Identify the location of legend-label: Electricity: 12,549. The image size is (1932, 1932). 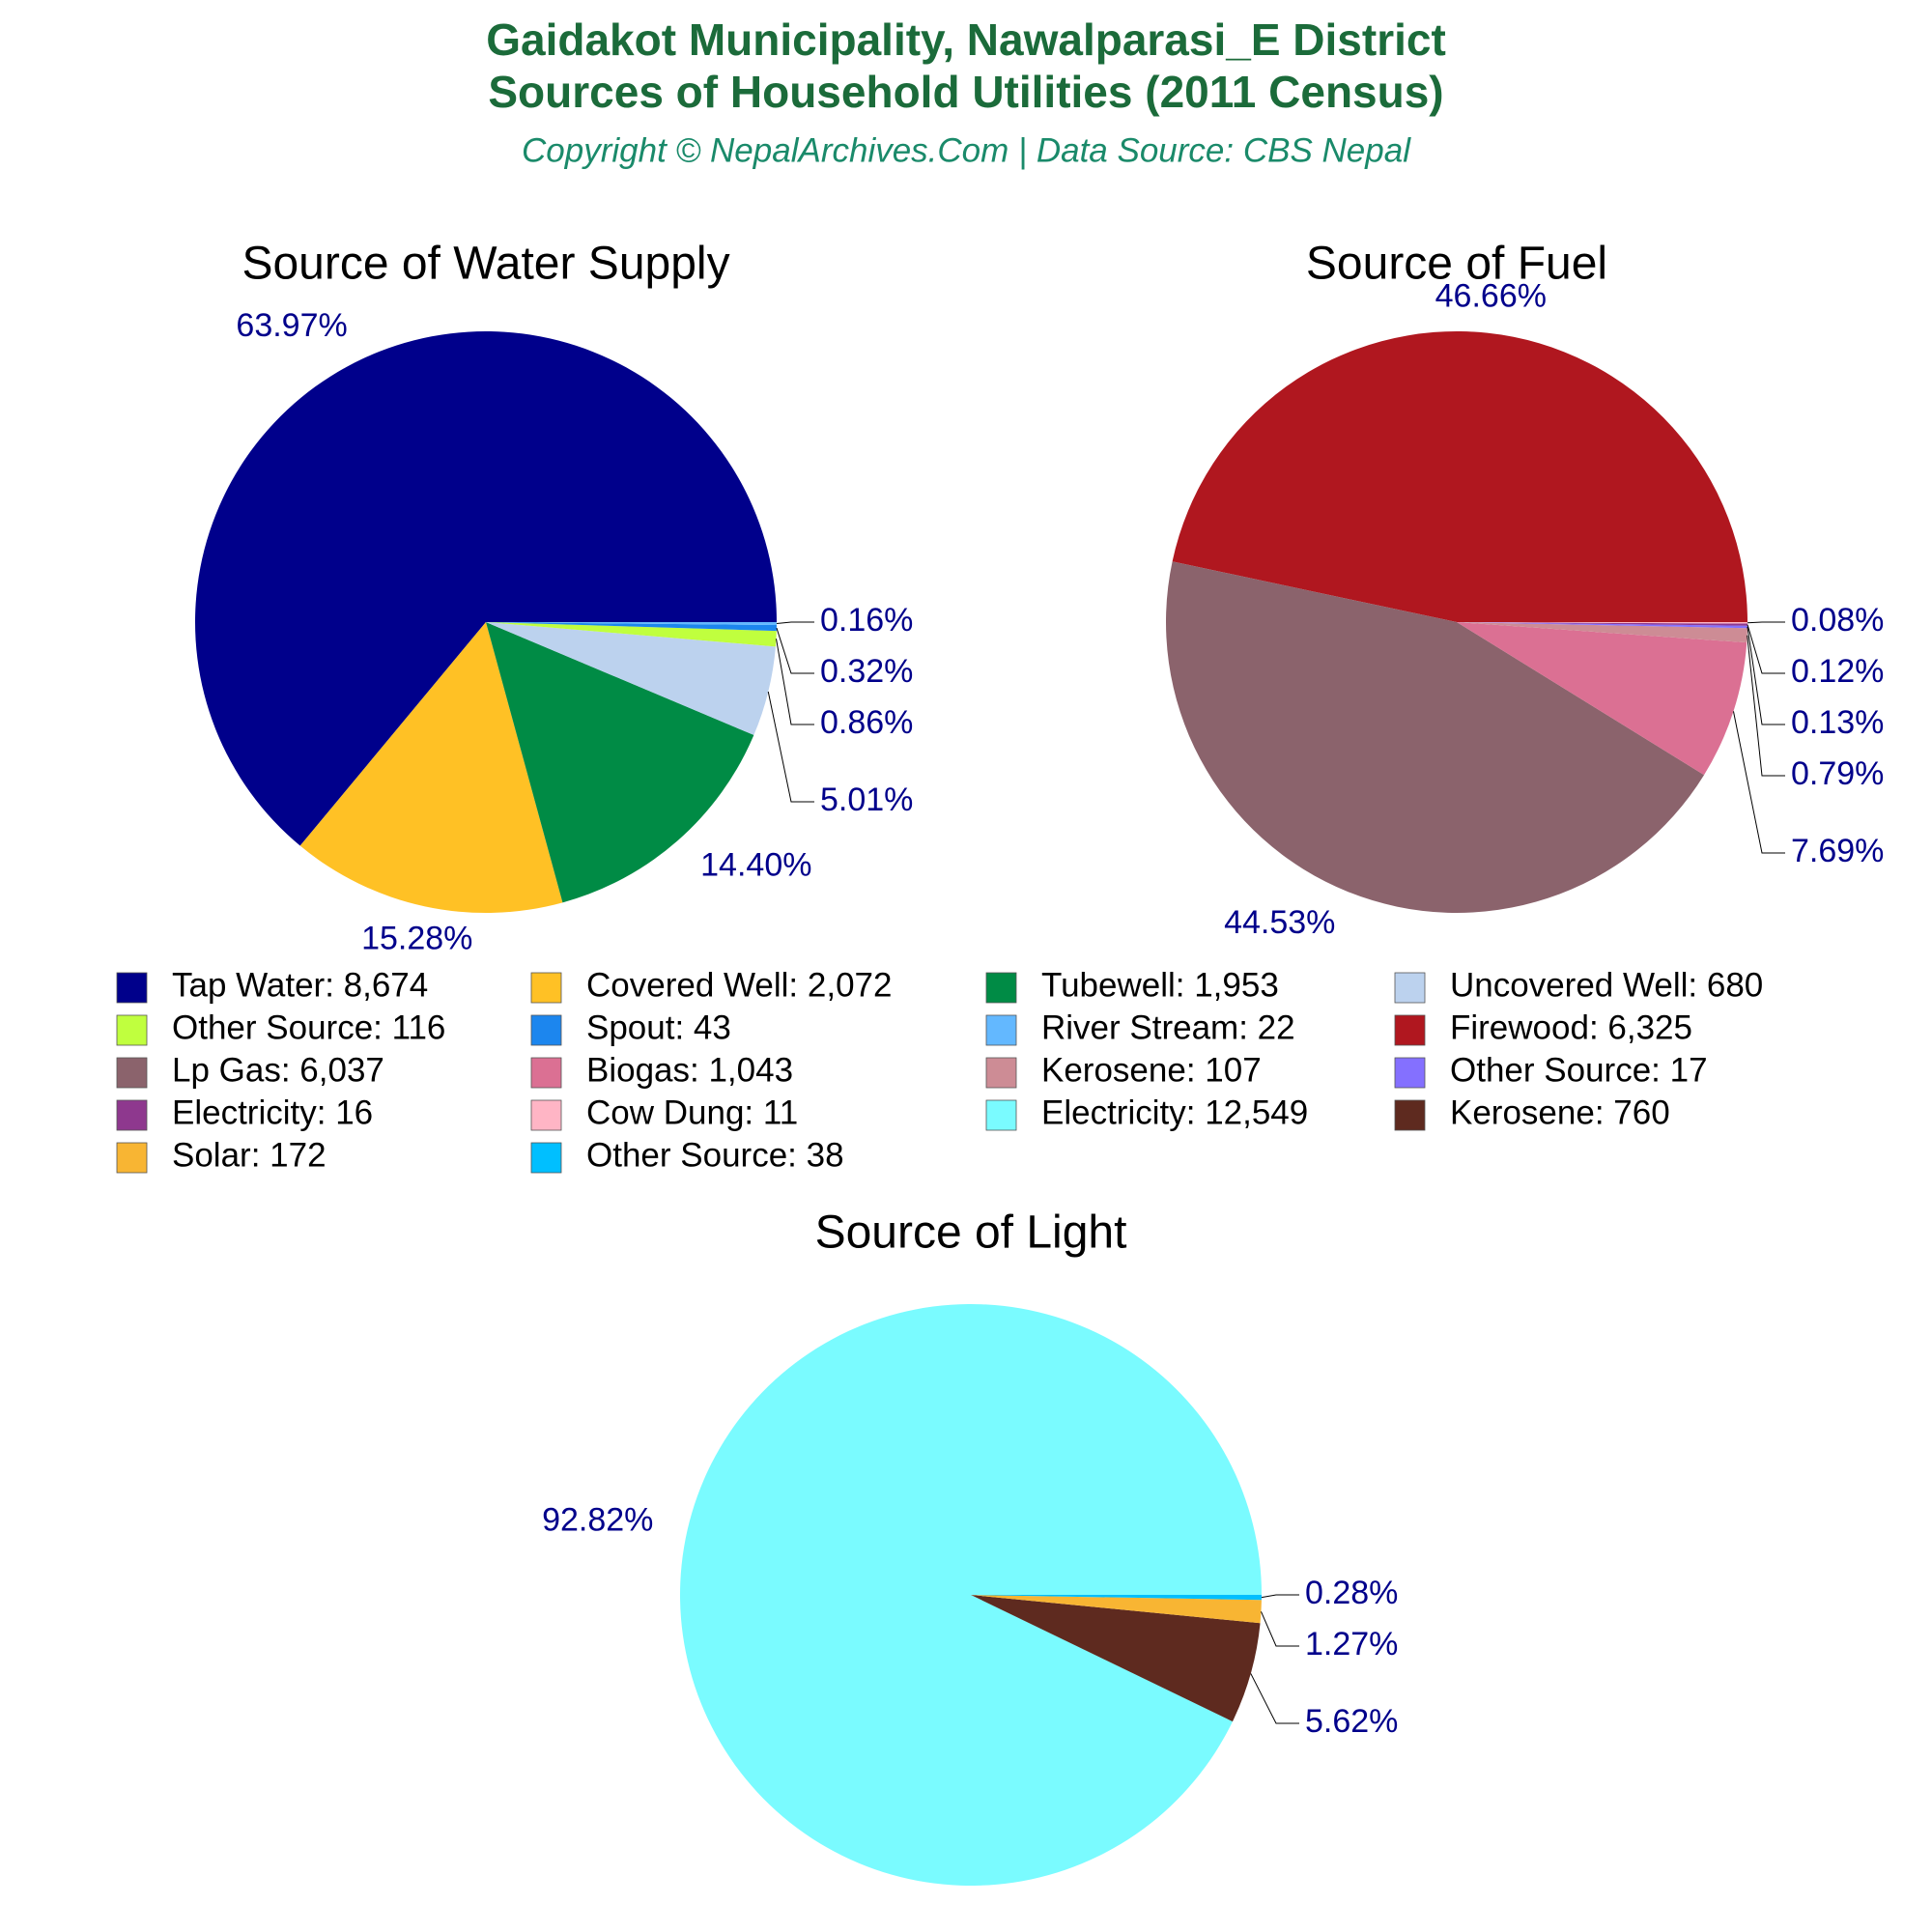
(1174, 1112).